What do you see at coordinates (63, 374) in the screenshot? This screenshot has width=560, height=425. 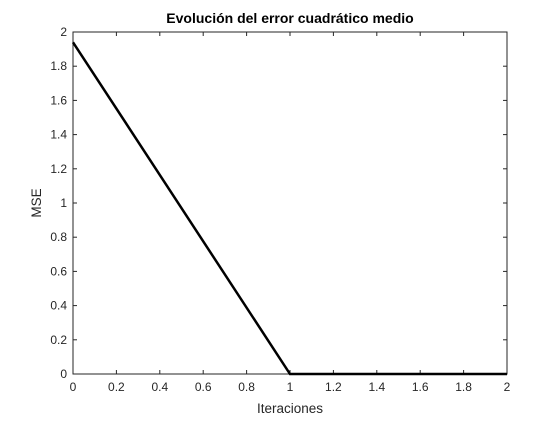 I see `y-tick-label: 0` at bounding box center [63, 374].